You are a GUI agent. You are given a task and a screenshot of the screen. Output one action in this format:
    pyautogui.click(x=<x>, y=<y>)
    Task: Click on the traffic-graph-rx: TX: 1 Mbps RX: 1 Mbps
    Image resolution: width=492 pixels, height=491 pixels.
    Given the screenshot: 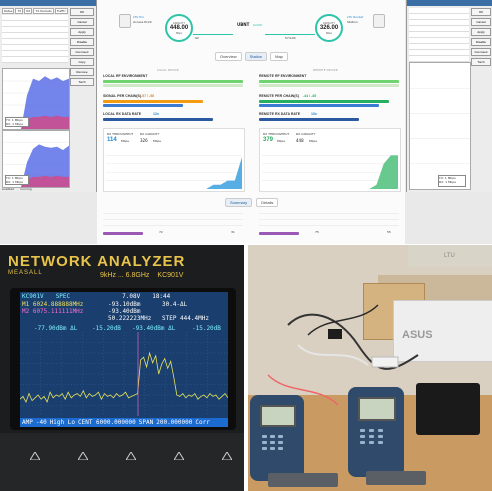 What is the action you would take?
    pyautogui.click(x=36, y=159)
    